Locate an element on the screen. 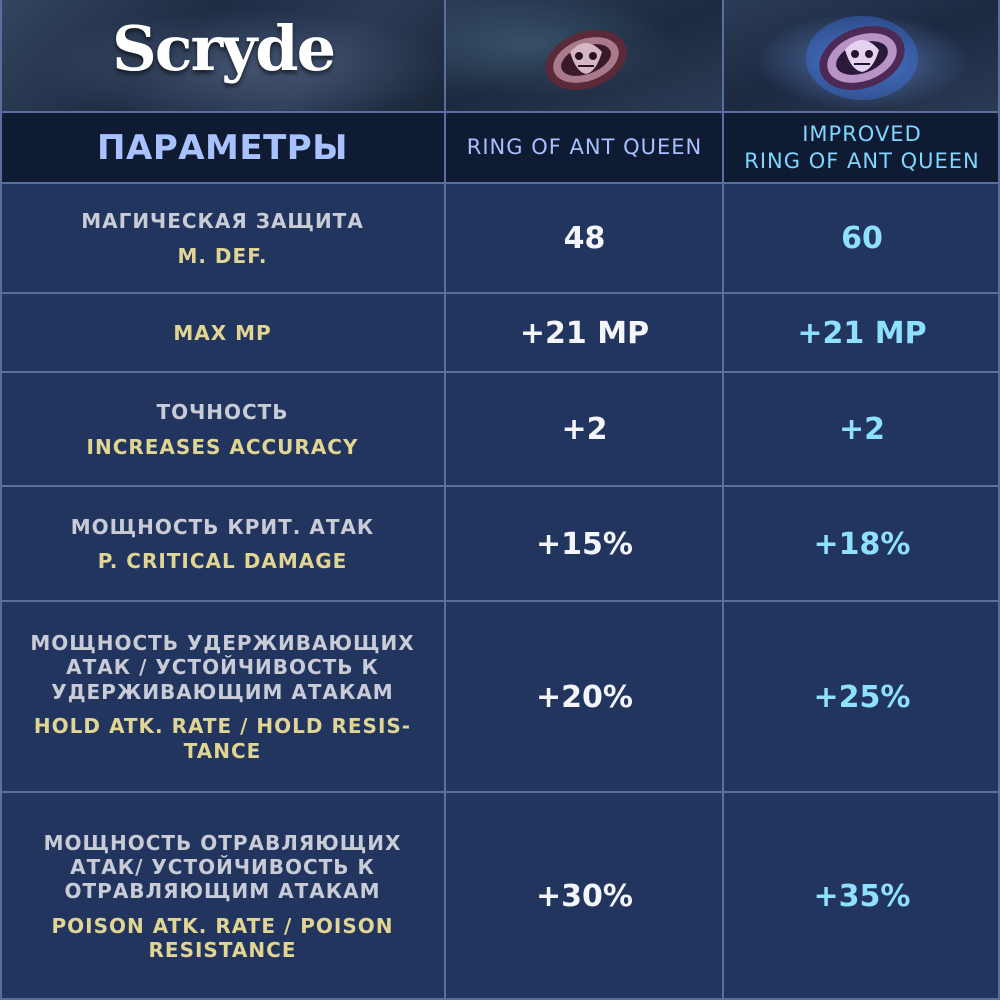 This screenshot has width=1000, height=1000. param-en-line: HOLD ATK. RATE / HOLD RESIS- is located at coordinates (222, 726).